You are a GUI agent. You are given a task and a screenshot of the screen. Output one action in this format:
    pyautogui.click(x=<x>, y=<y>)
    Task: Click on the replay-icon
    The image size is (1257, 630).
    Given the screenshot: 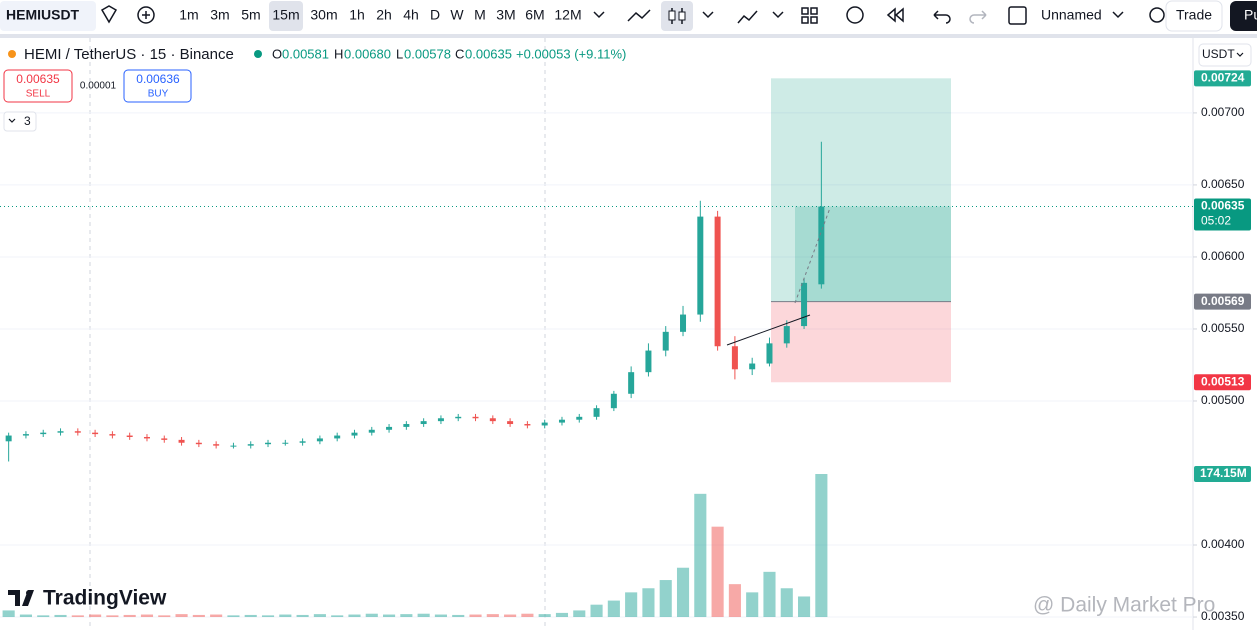 What is the action you would take?
    pyautogui.click(x=895, y=15)
    